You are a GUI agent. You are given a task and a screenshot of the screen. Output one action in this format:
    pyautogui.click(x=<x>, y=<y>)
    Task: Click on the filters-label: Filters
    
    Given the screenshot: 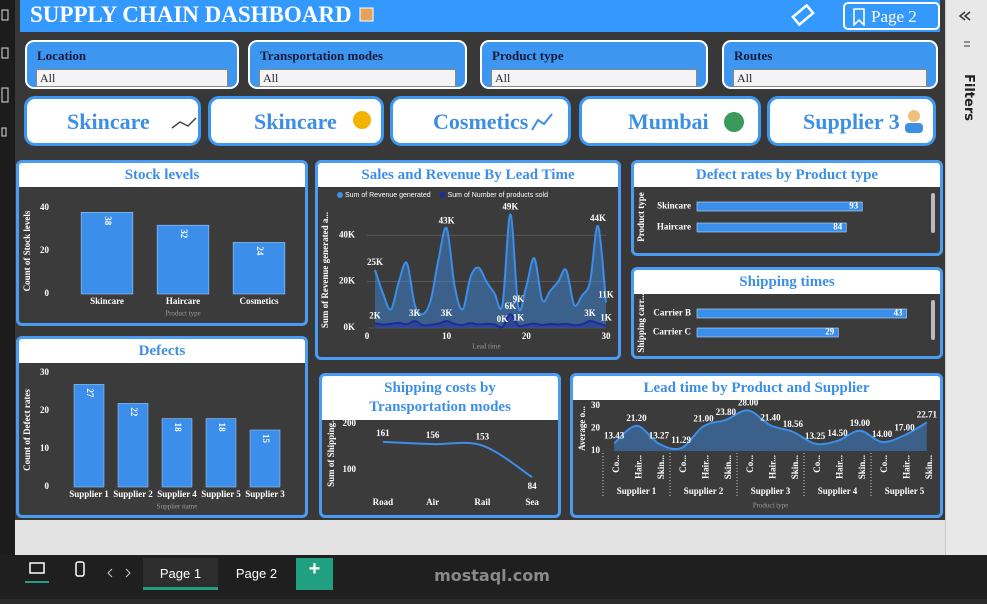 What is the action you would take?
    pyautogui.click(x=968, y=97)
    